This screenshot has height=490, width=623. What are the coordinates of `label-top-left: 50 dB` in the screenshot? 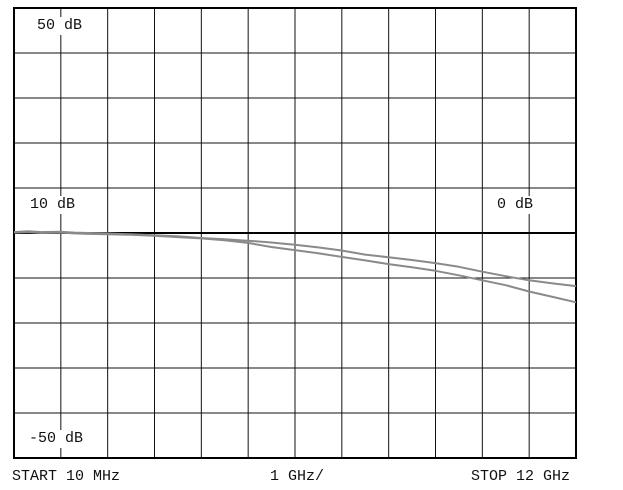 It's located at (60, 26).